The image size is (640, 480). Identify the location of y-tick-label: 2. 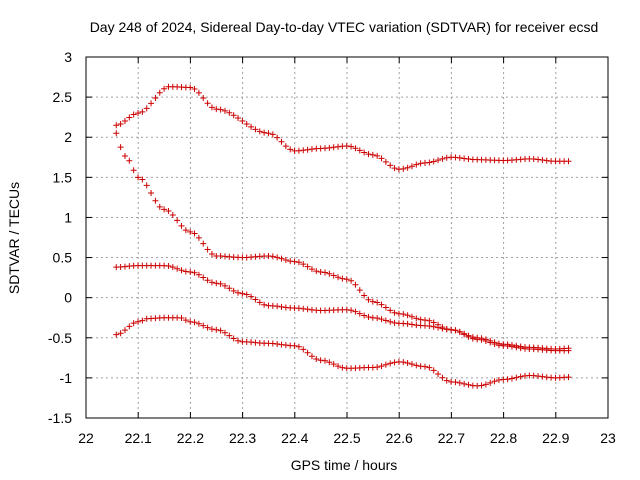
(68, 137).